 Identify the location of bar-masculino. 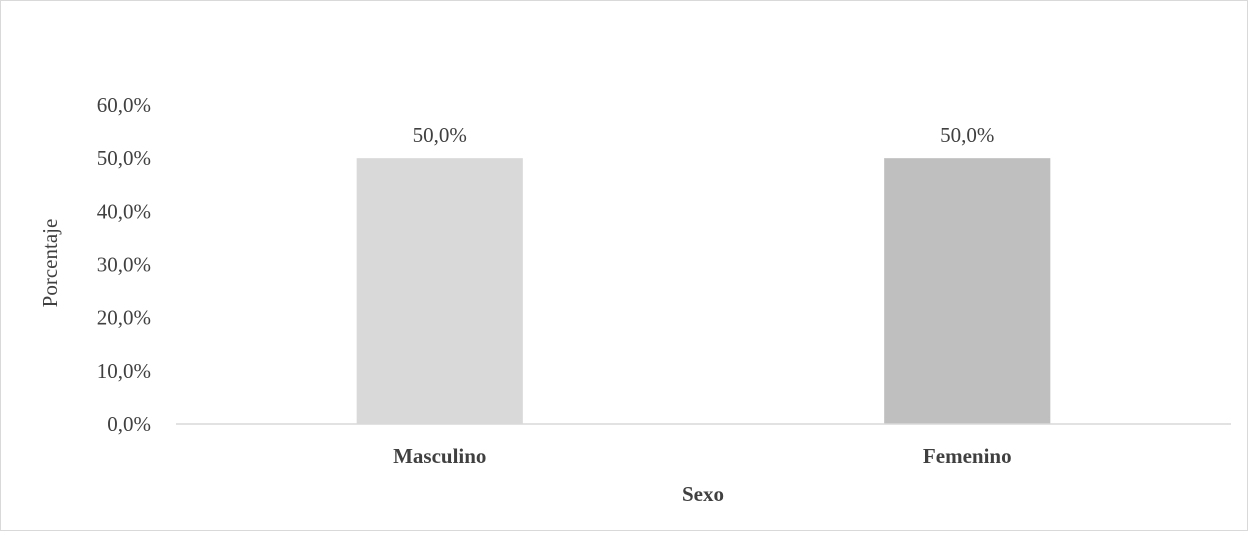
(439, 291).